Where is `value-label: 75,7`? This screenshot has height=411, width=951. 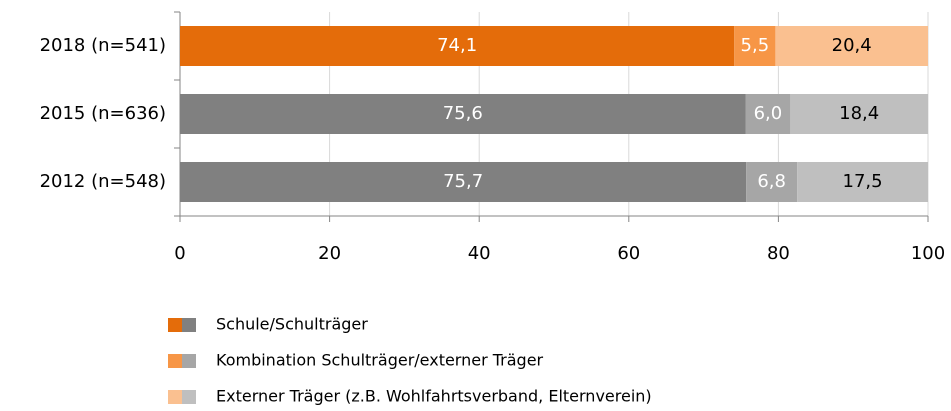
value-label: 75,7 is located at coordinates (463, 181).